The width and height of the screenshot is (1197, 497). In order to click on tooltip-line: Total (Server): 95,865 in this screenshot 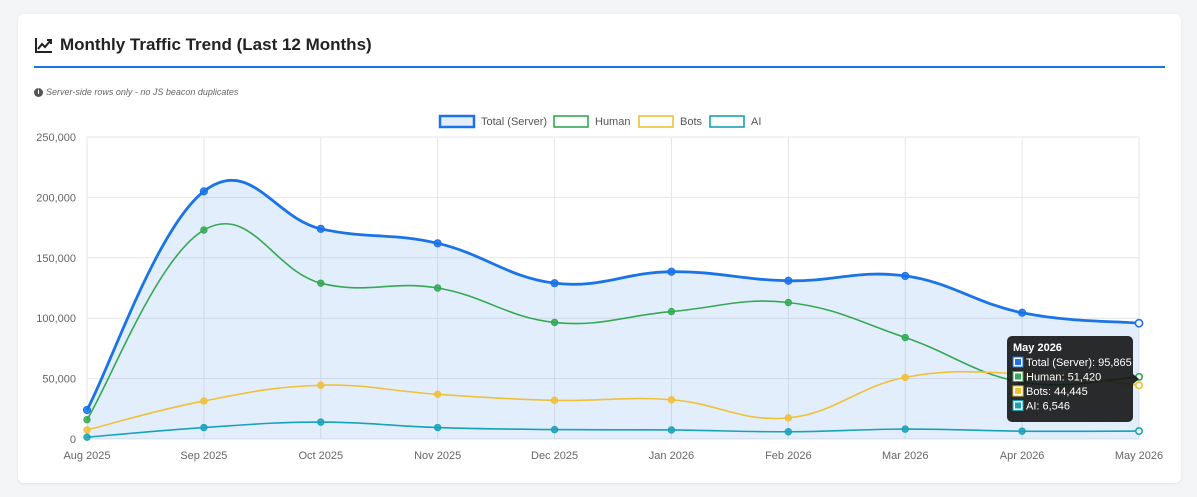, I will do `click(1079, 363)`.